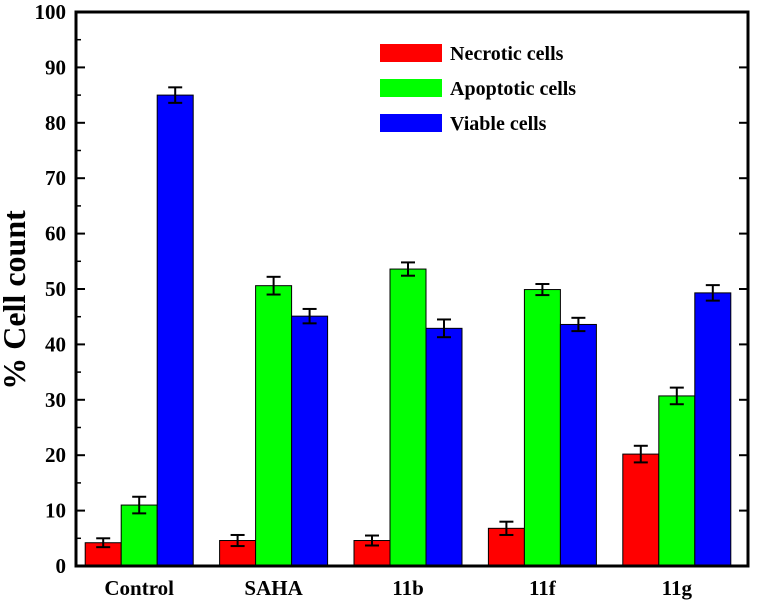 Image resolution: width=757 pixels, height=603 pixels. Describe the element at coordinates (55, 289) in the screenshot. I see `y-tick-label: 50` at that location.